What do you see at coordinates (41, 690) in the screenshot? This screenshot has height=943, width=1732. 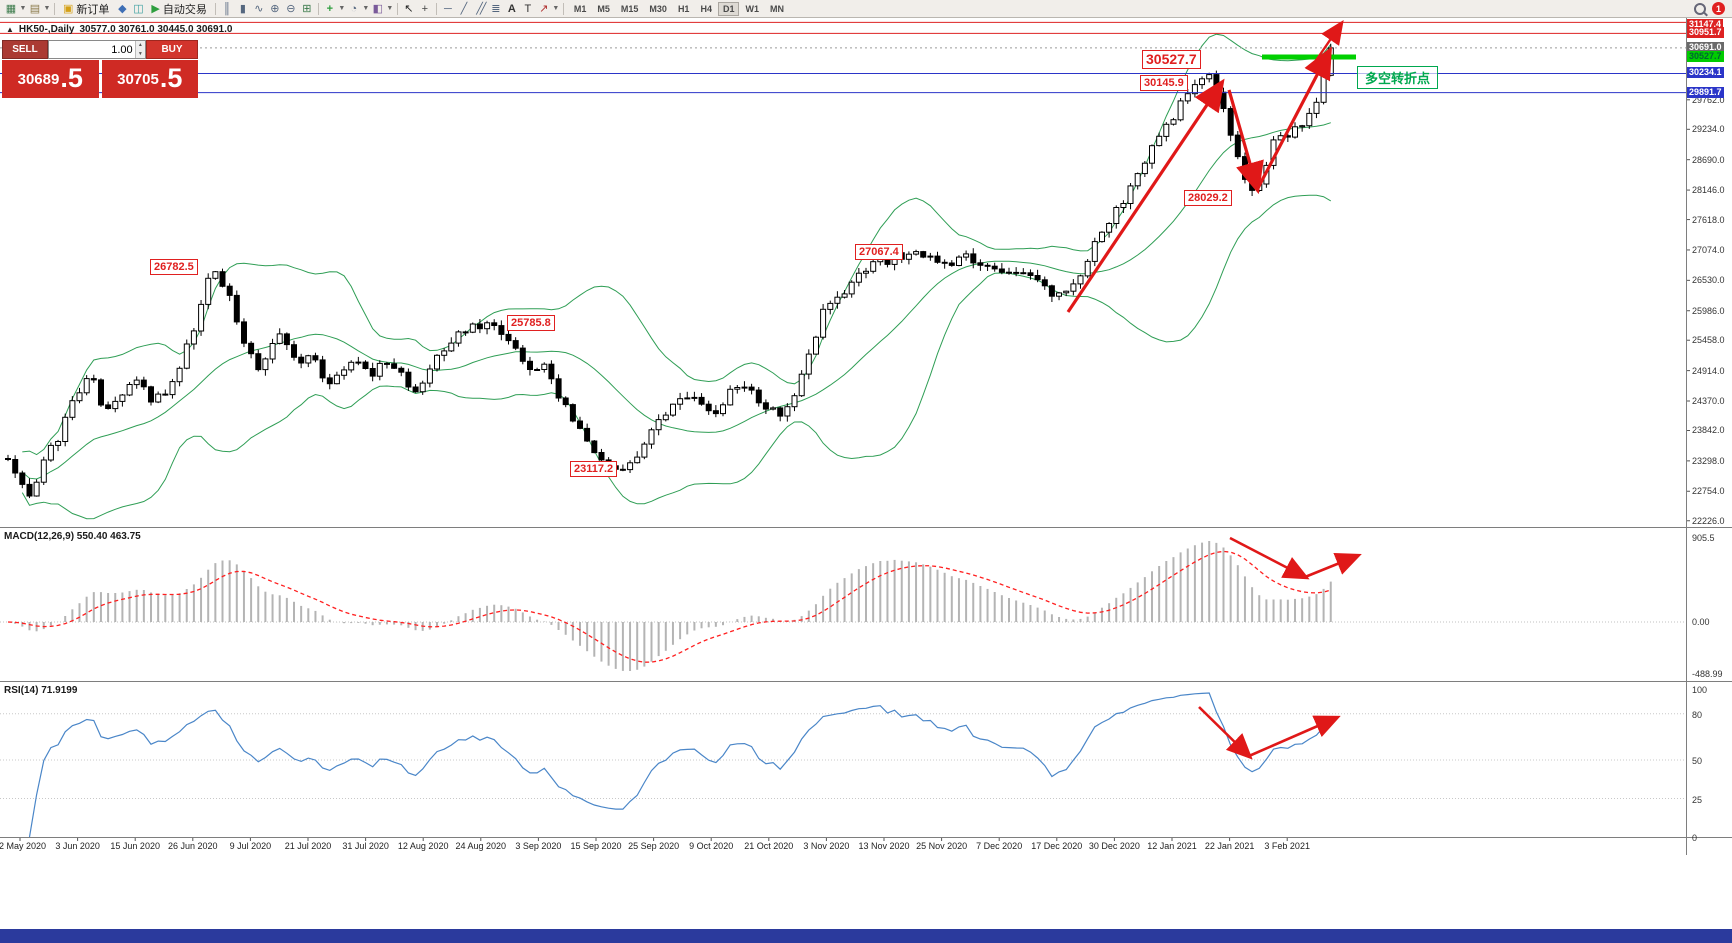 I see `rsi-label: RSI(14) 71.9199` at bounding box center [41, 690].